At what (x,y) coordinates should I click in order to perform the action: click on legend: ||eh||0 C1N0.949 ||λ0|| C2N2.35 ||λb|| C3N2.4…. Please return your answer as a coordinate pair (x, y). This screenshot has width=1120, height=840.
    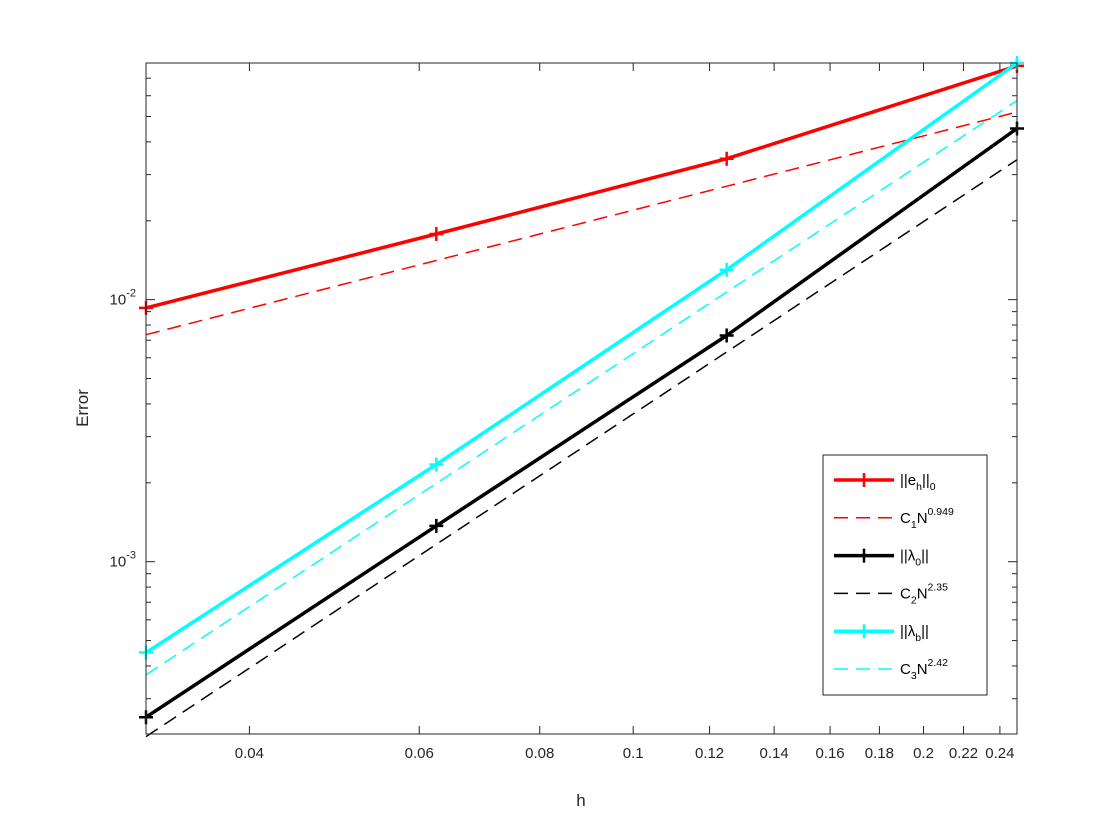
    Looking at the image, I should click on (905, 575).